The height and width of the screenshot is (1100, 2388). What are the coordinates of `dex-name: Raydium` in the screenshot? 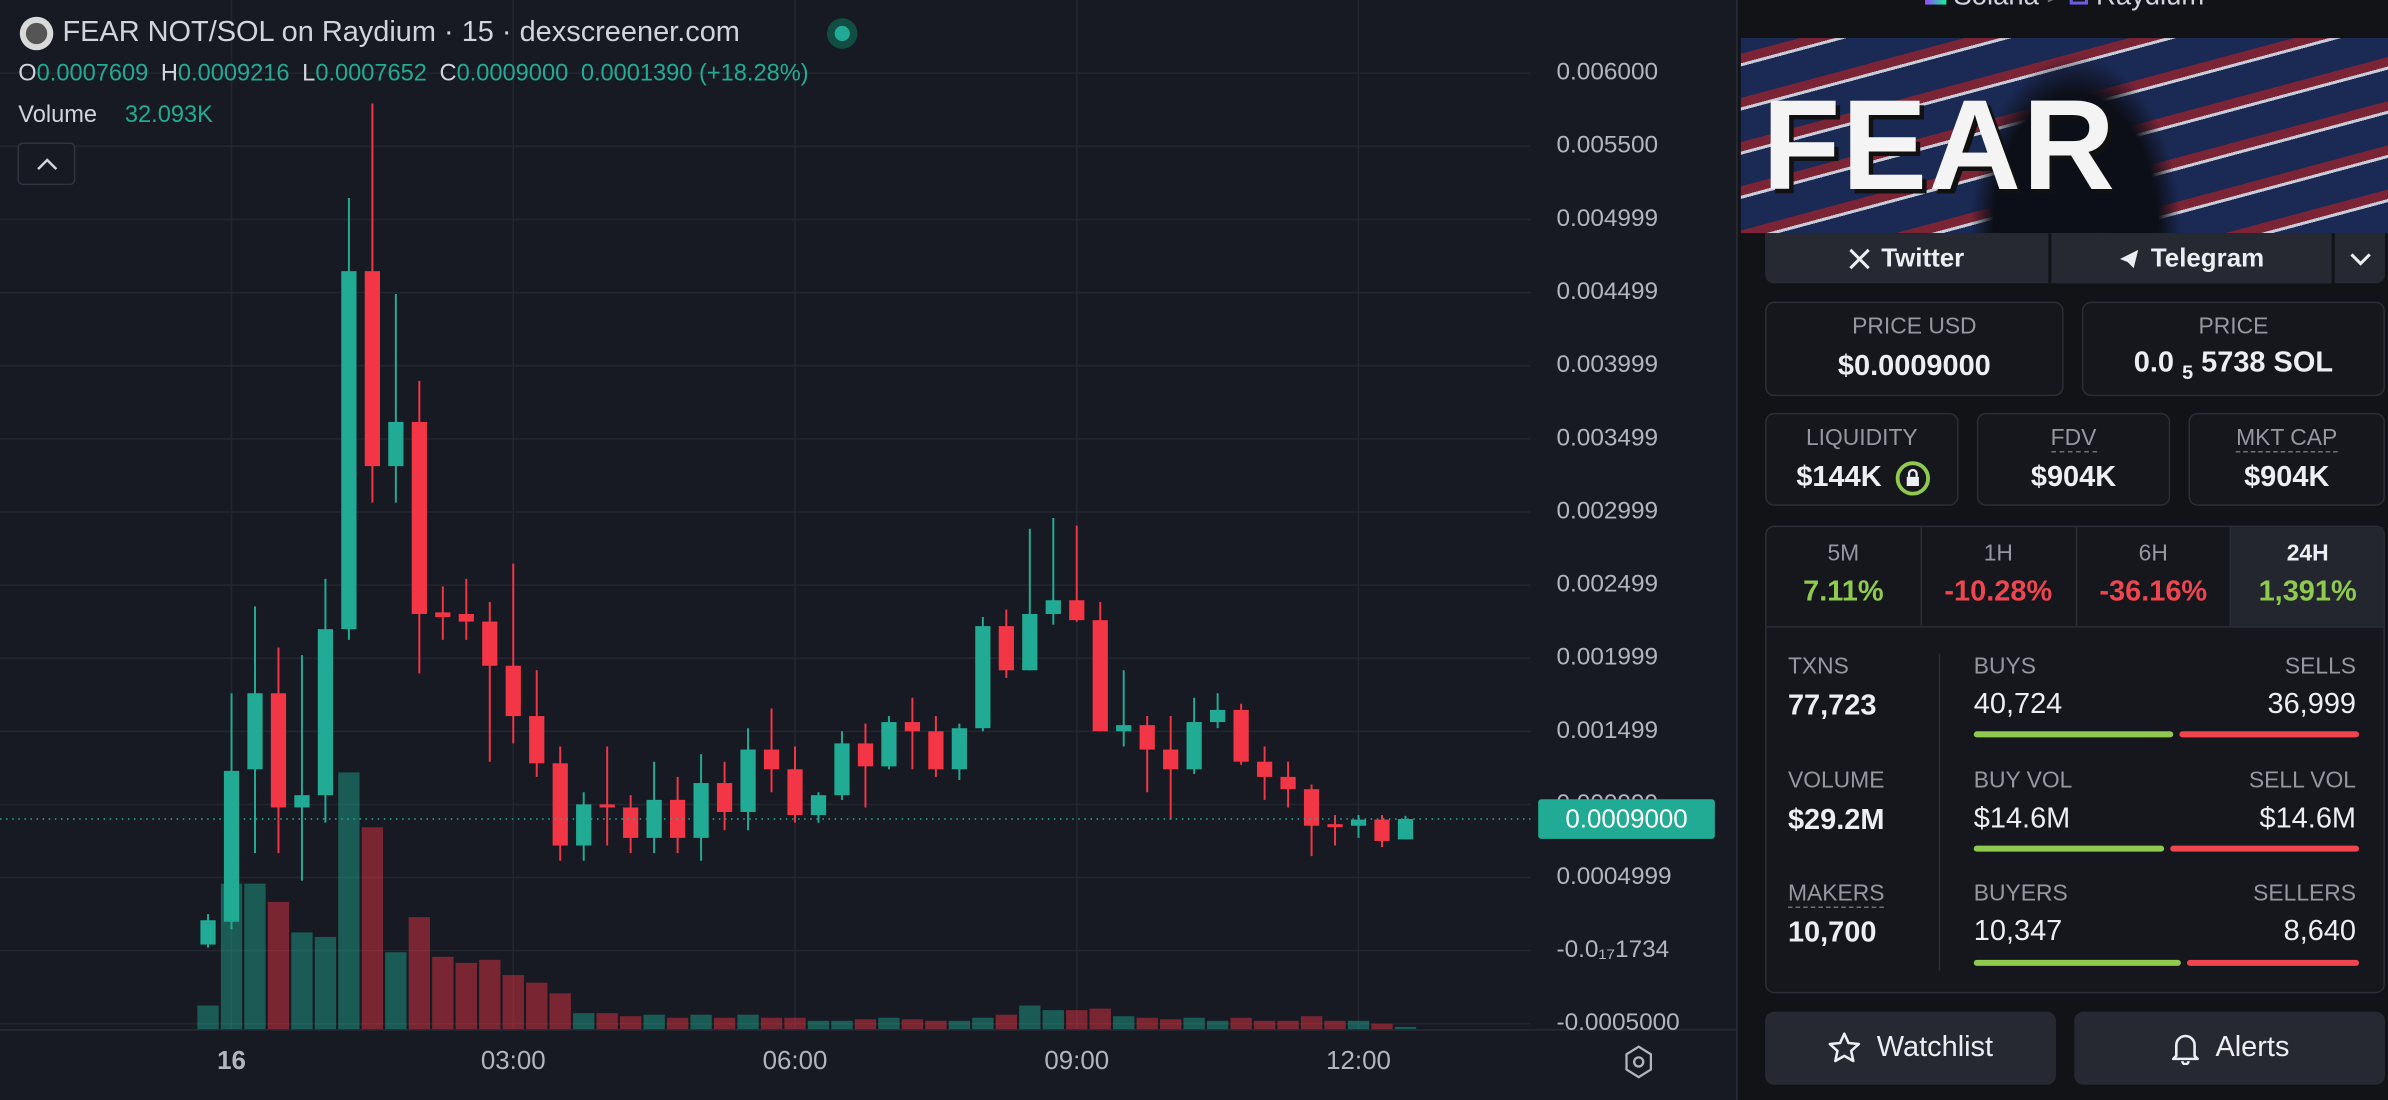 It's located at (2150, 5).